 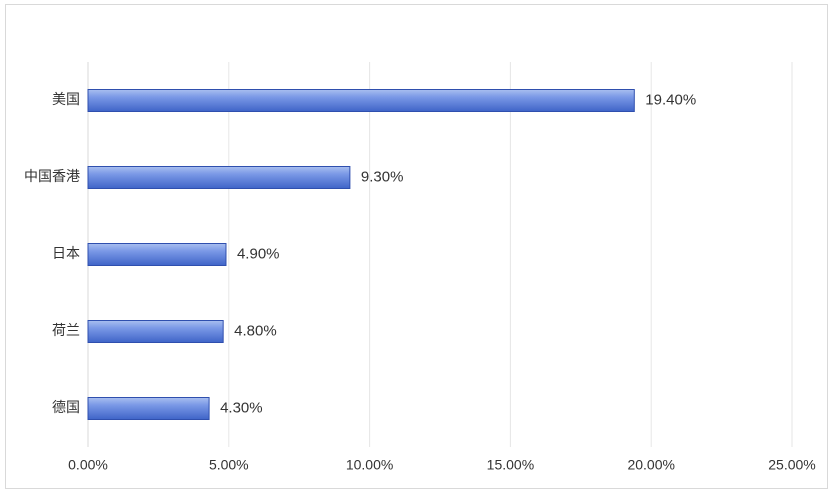 I want to click on value-label: 4.30%, so click(x=241, y=407).